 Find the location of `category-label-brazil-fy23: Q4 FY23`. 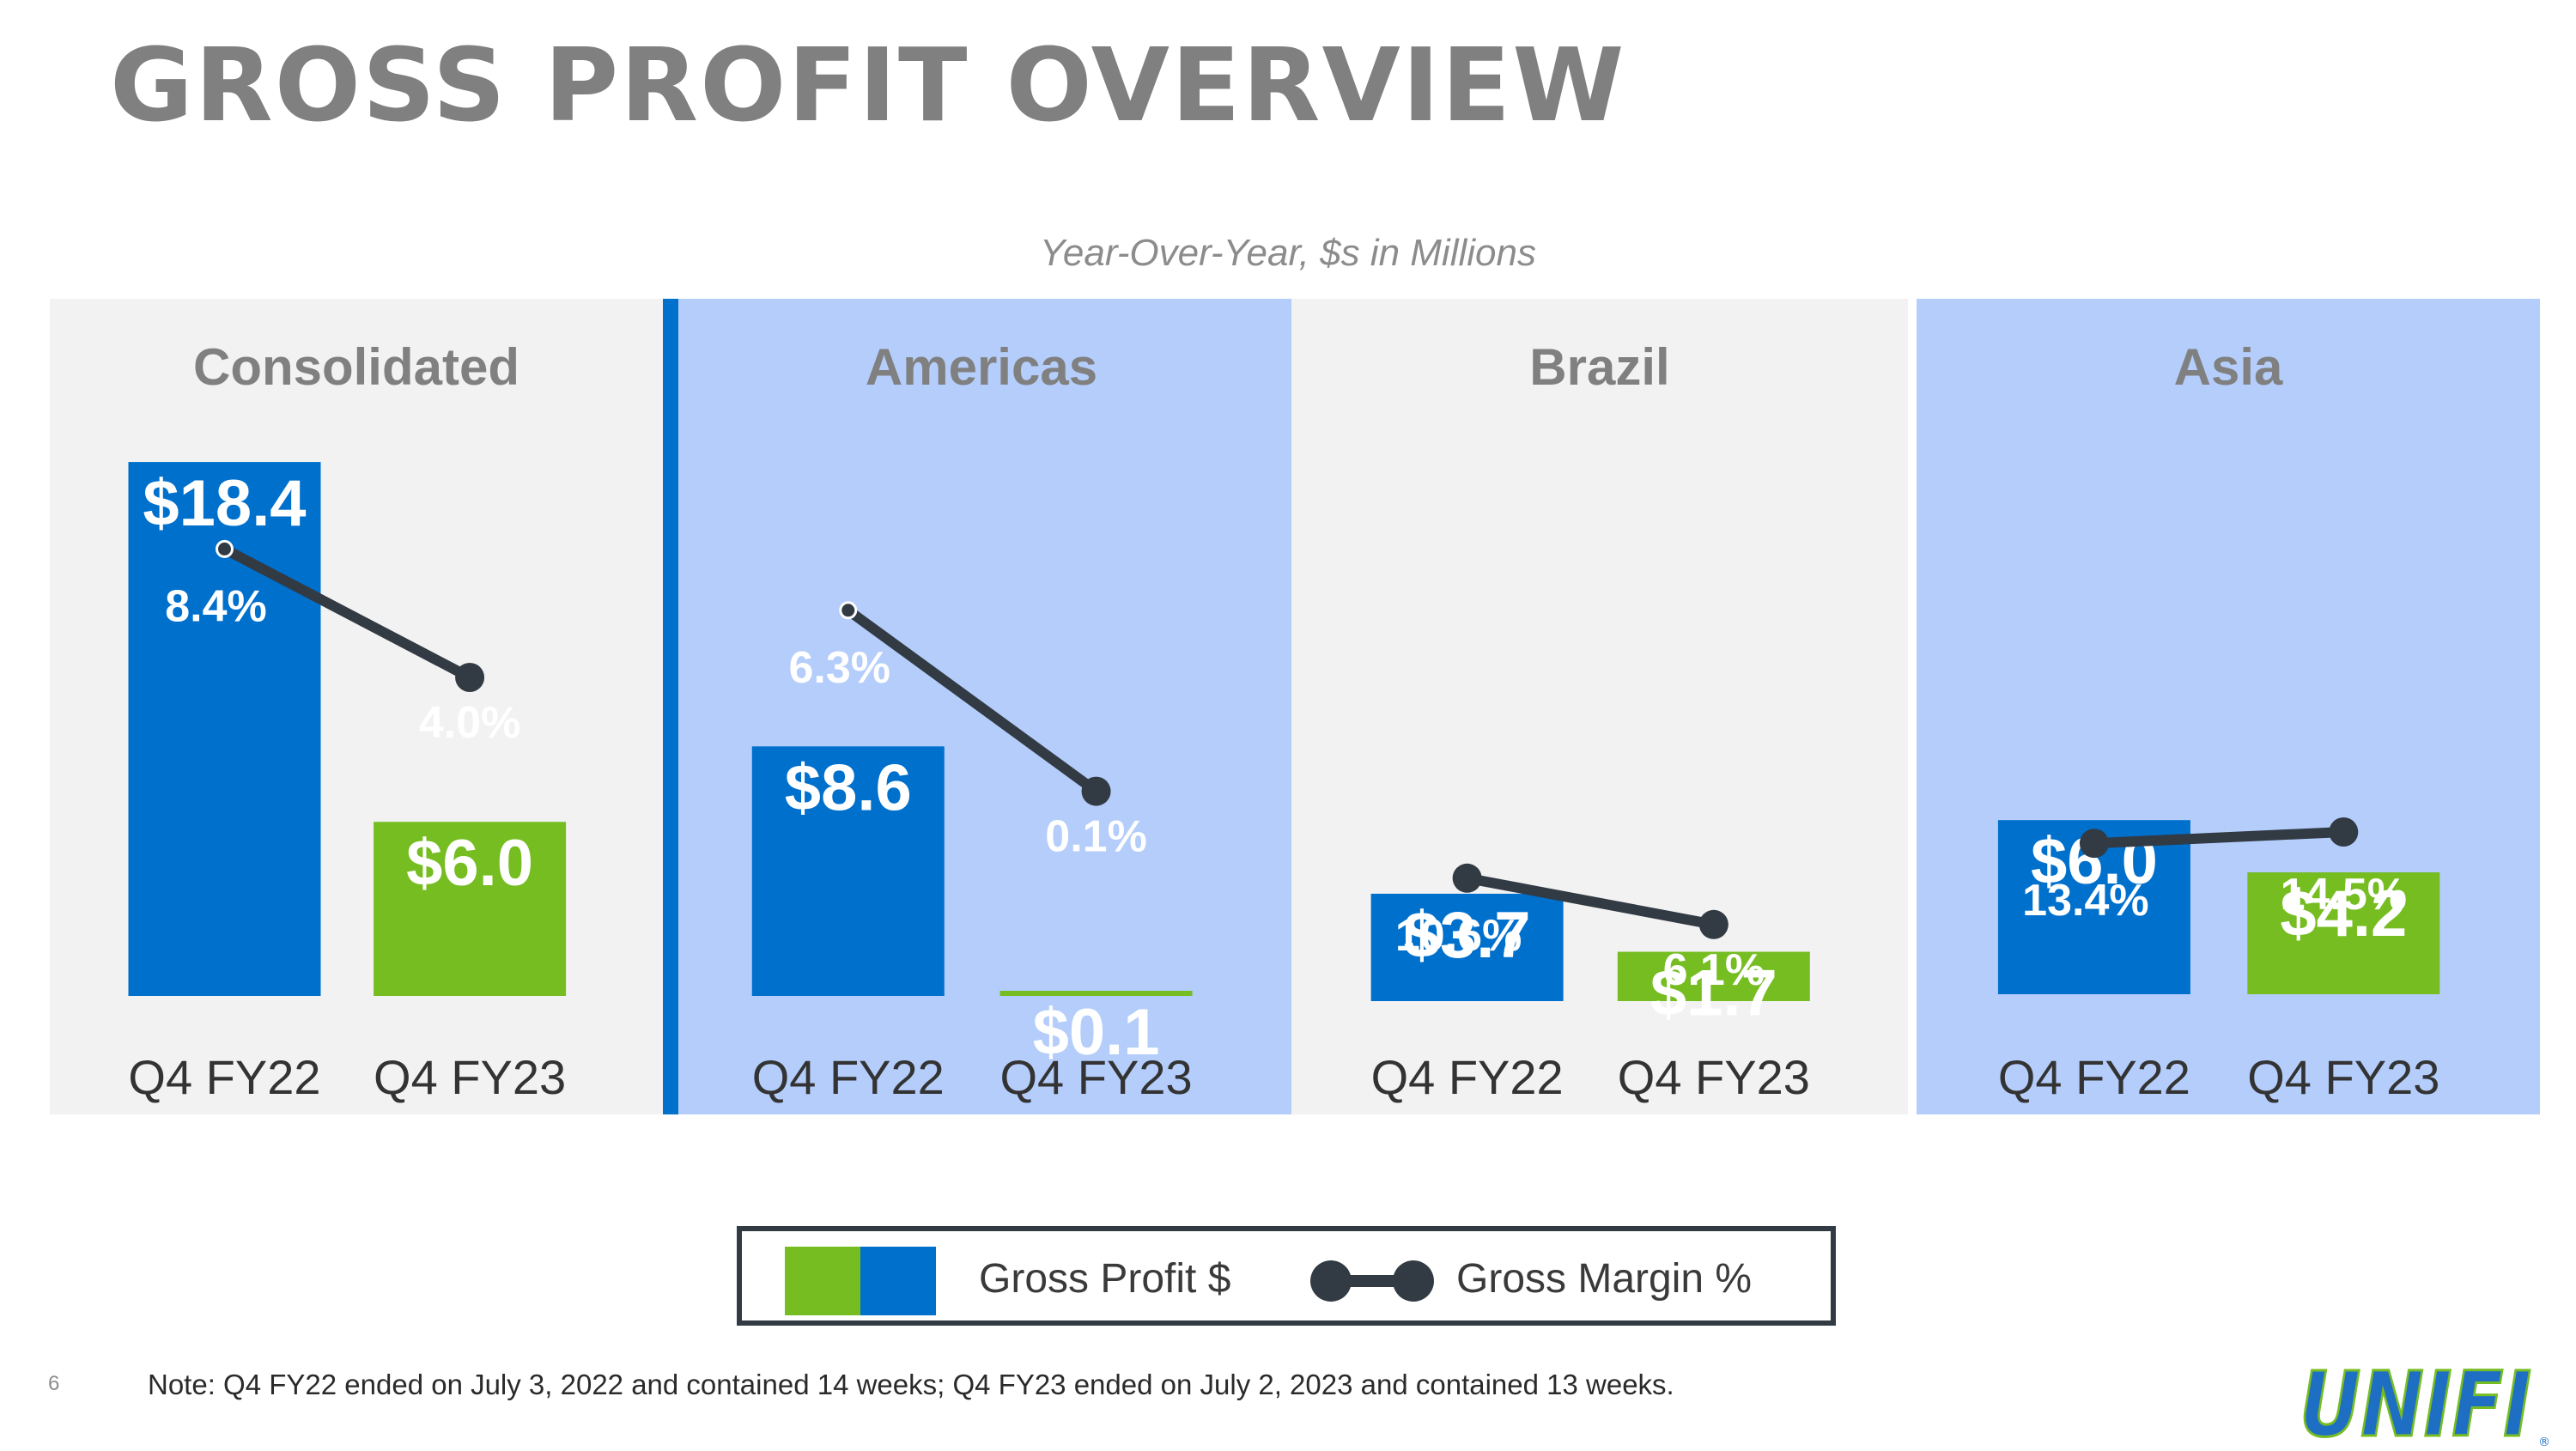

category-label-brazil-fy23: Q4 FY23 is located at coordinates (1714, 1077).